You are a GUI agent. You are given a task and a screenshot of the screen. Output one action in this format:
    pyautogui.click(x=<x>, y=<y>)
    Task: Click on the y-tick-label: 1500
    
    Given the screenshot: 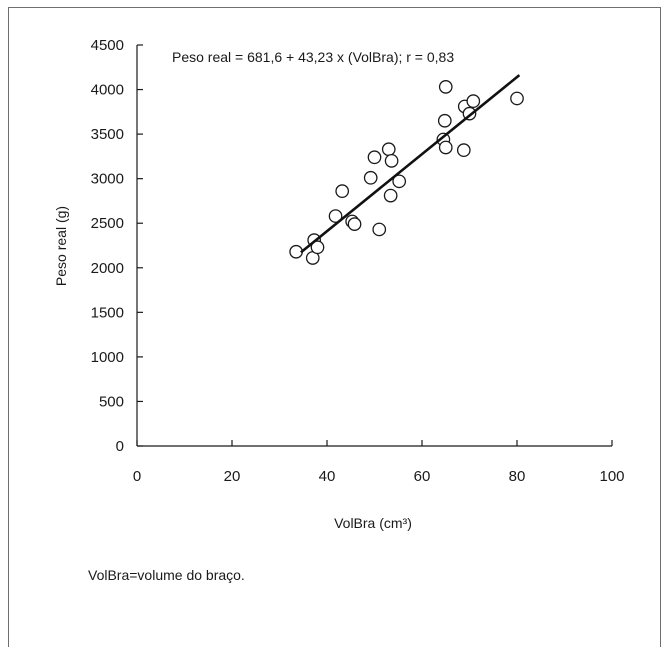 What is the action you would take?
    pyautogui.click(x=107, y=312)
    